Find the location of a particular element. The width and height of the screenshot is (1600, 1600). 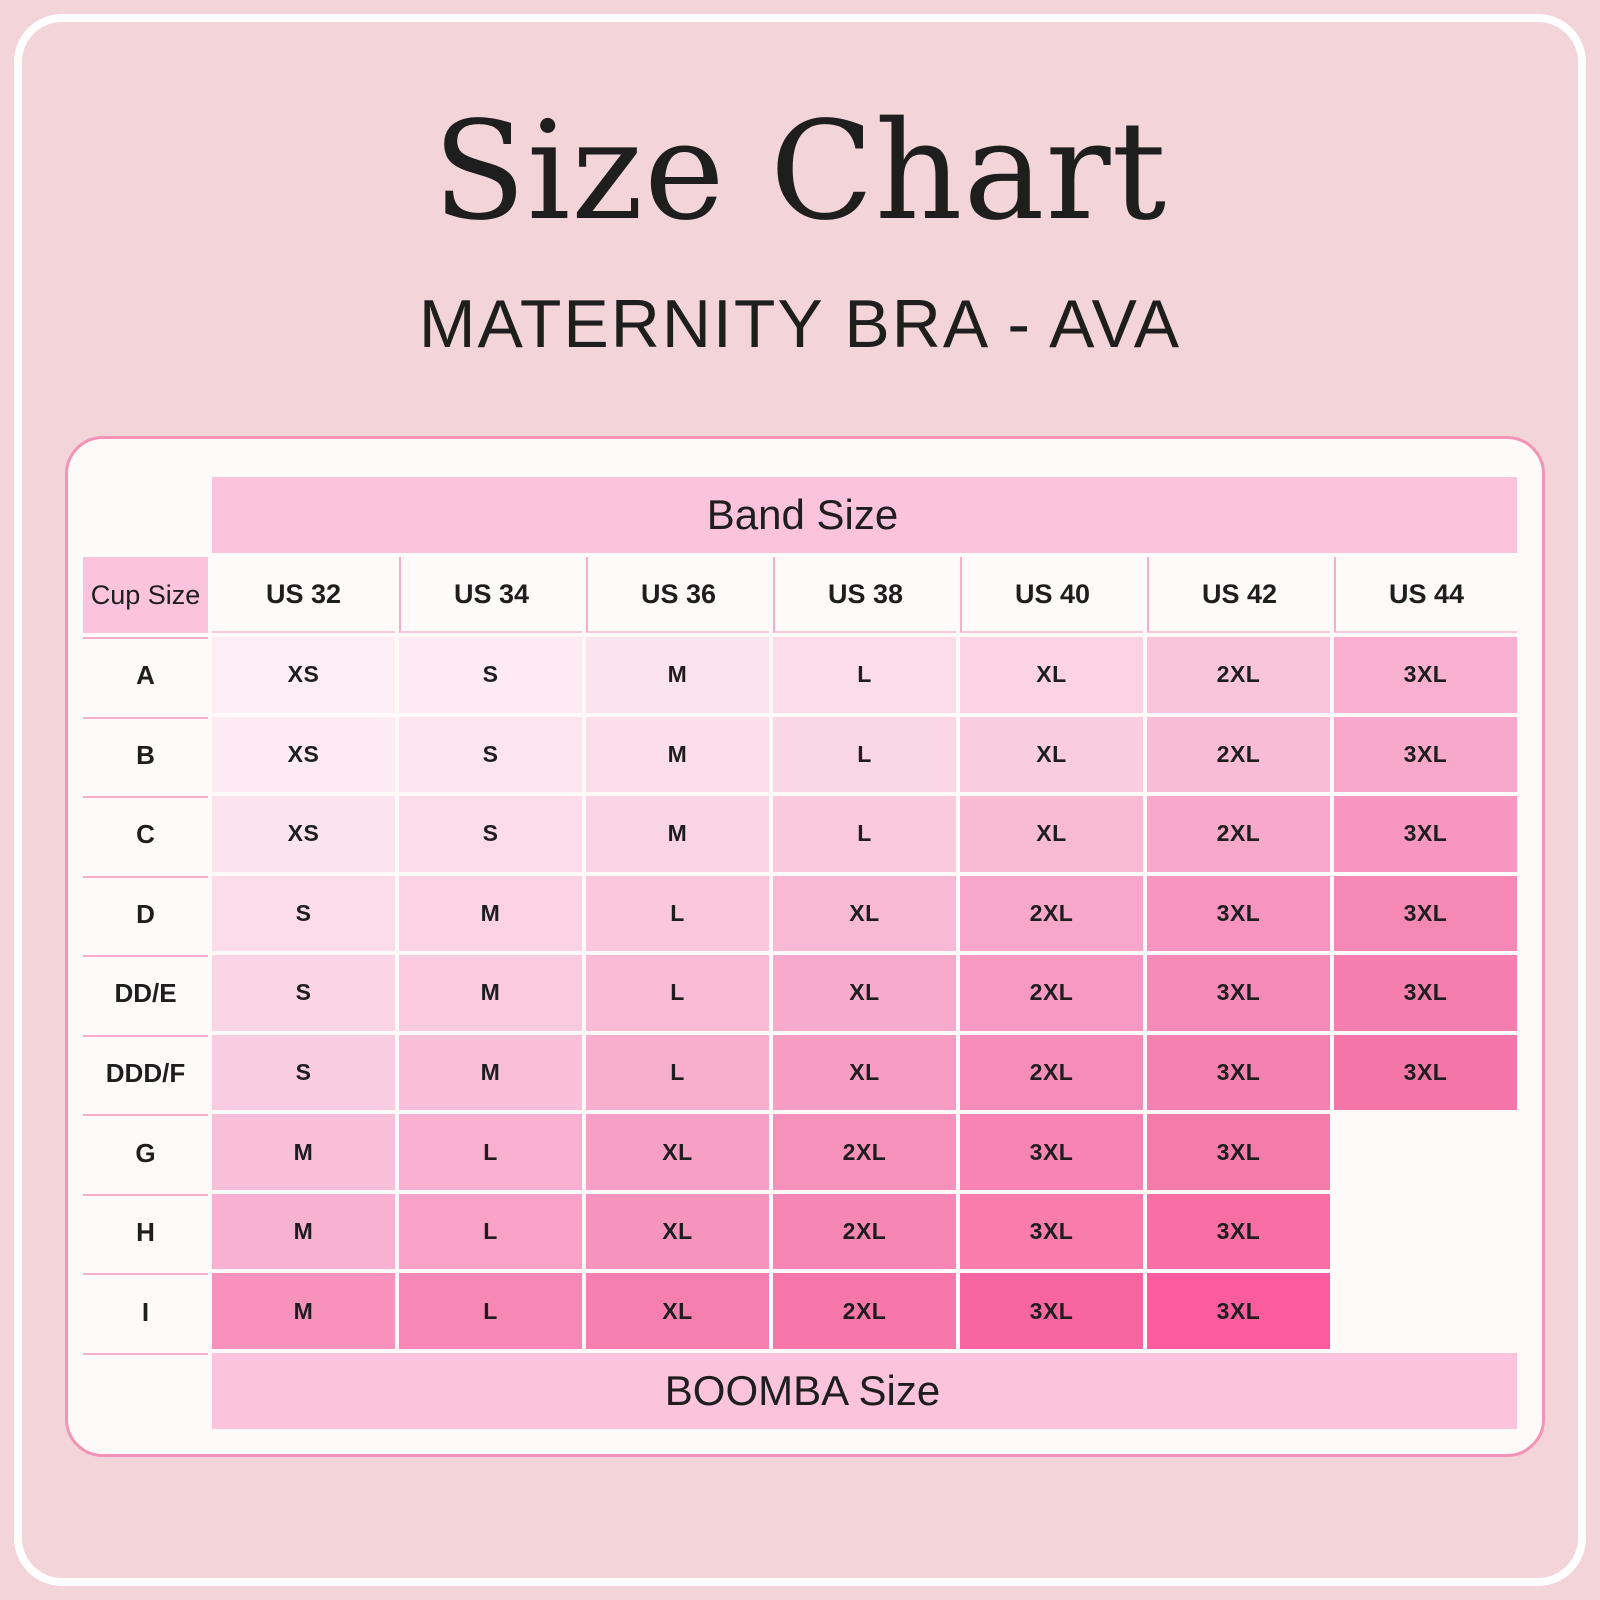

cup-row-label: G is located at coordinates (145, 1152).